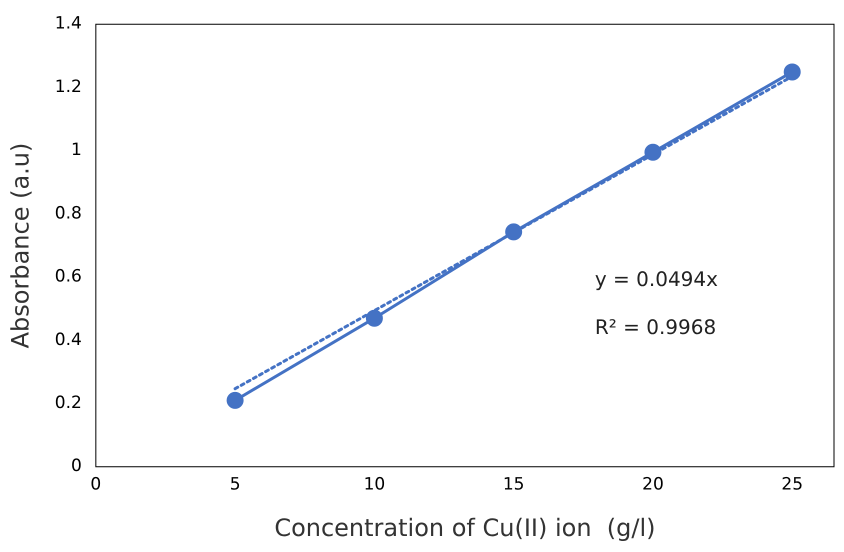 The height and width of the screenshot is (552, 844). Describe the element at coordinates (235, 484) in the screenshot. I see `x-tick-label: 5` at that location.